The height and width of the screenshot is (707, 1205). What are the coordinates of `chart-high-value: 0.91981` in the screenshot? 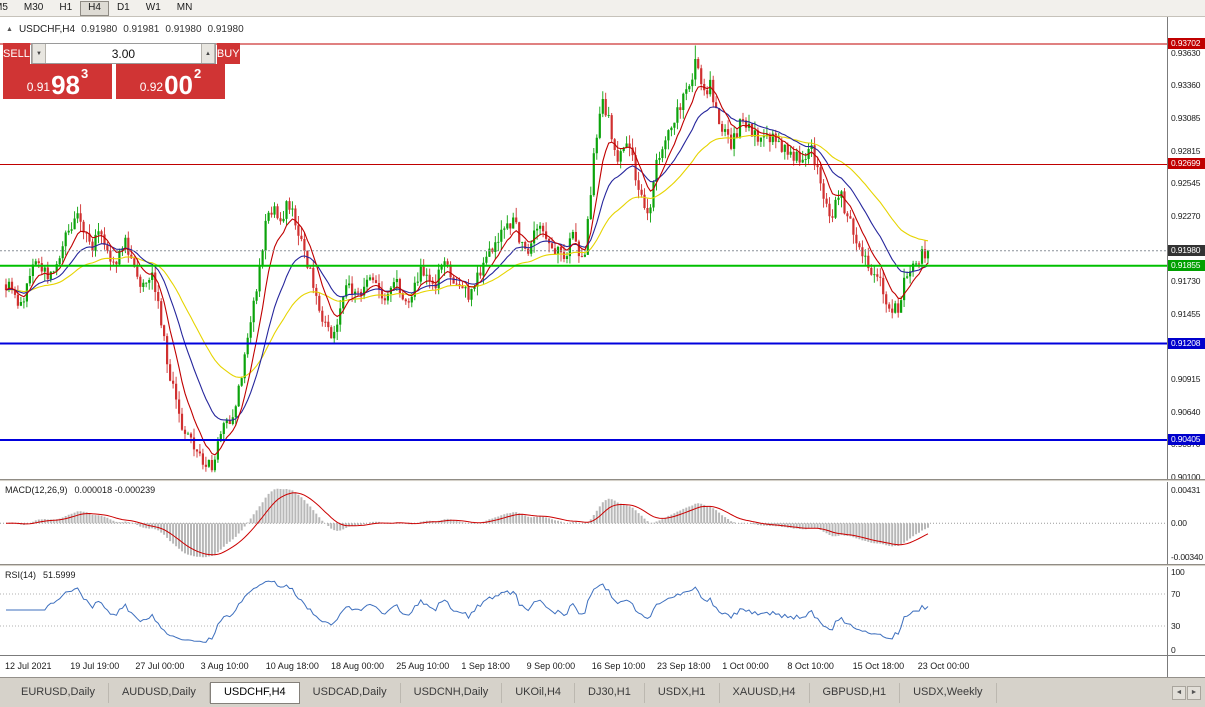 It's located at (141, 29).